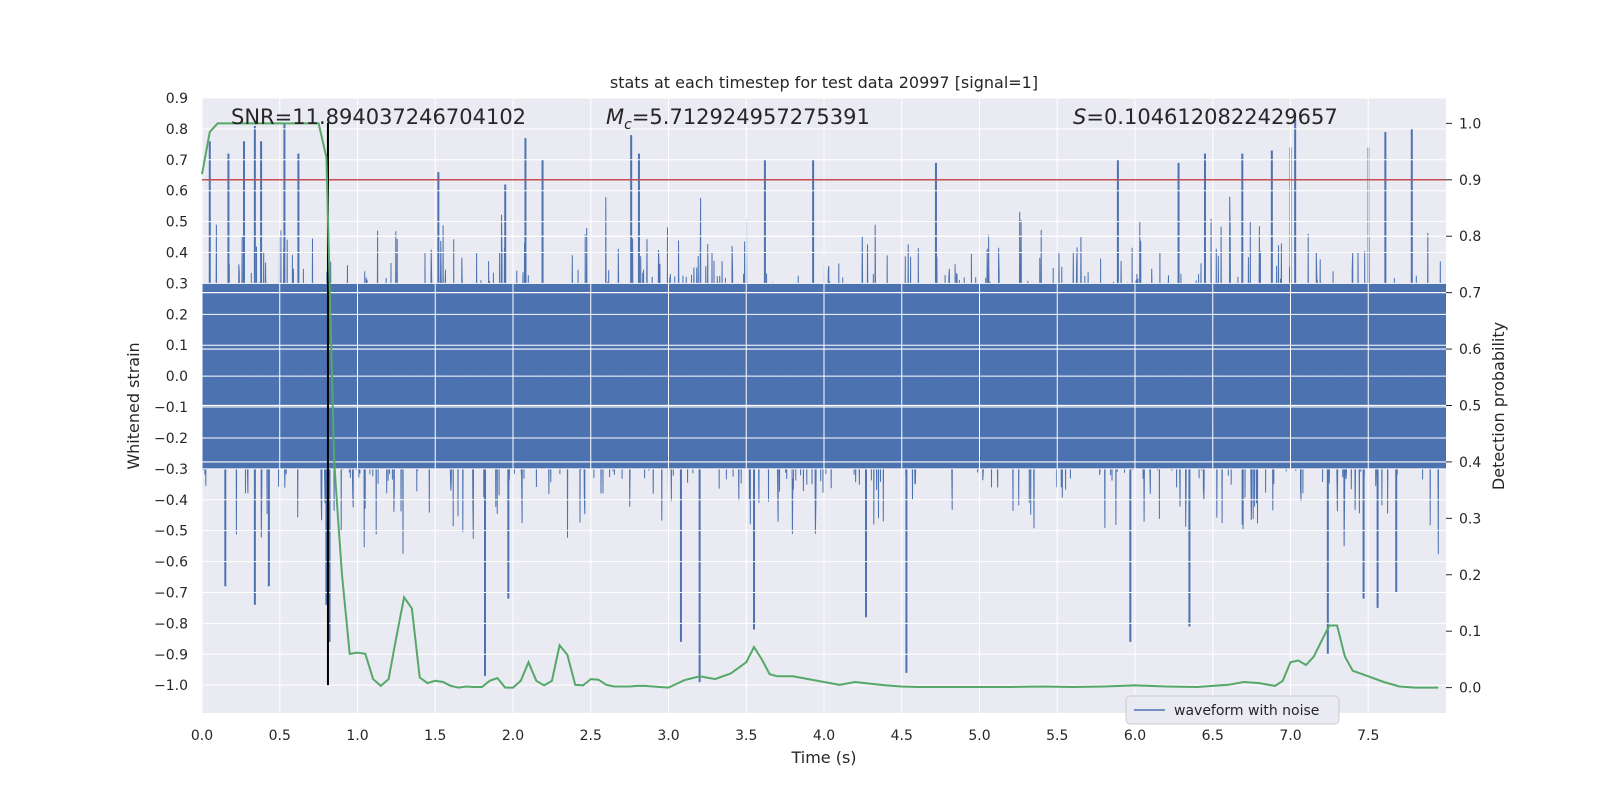  I want to click on x-tick-label: 2.0, so click(513, 736).